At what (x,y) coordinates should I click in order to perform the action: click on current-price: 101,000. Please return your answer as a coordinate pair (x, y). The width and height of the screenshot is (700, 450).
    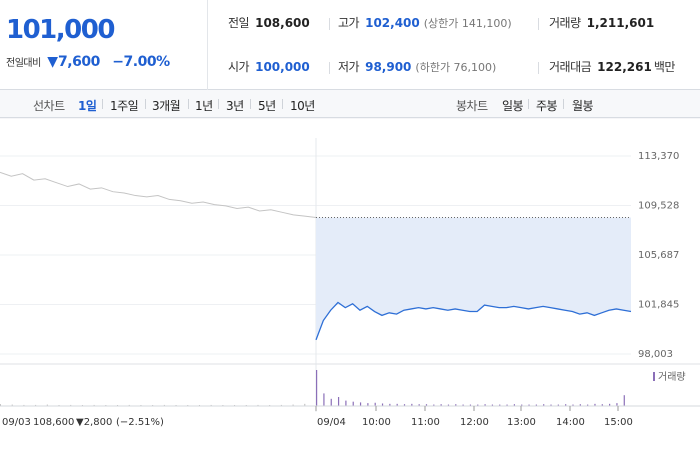
    Looking at the image, I should click on (60, 30).